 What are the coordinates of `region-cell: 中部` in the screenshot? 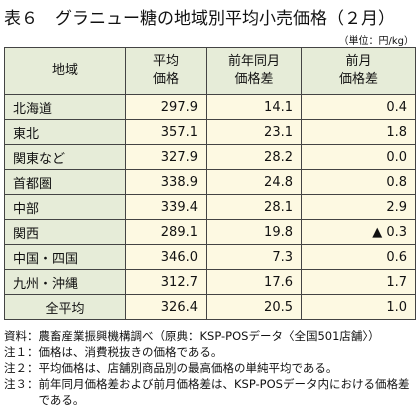 It's located at (65, 207).